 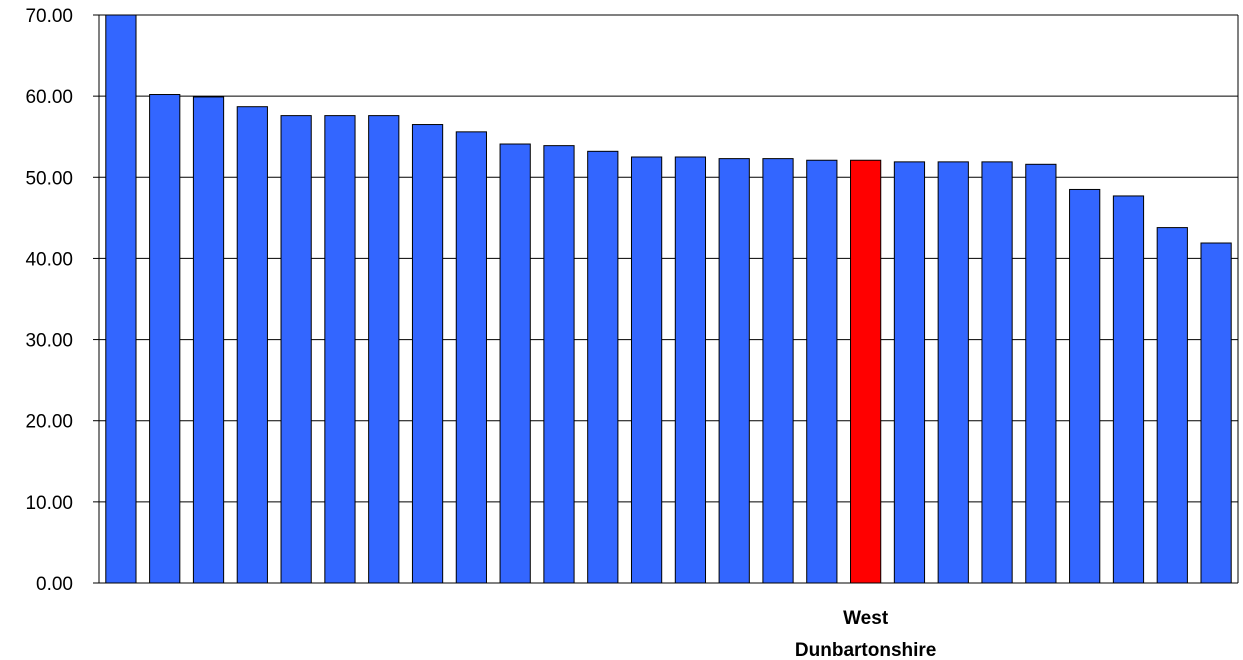 I want to click on x-axis-highlight-label: West Dunbartonshire, so click(x=865, y=634).